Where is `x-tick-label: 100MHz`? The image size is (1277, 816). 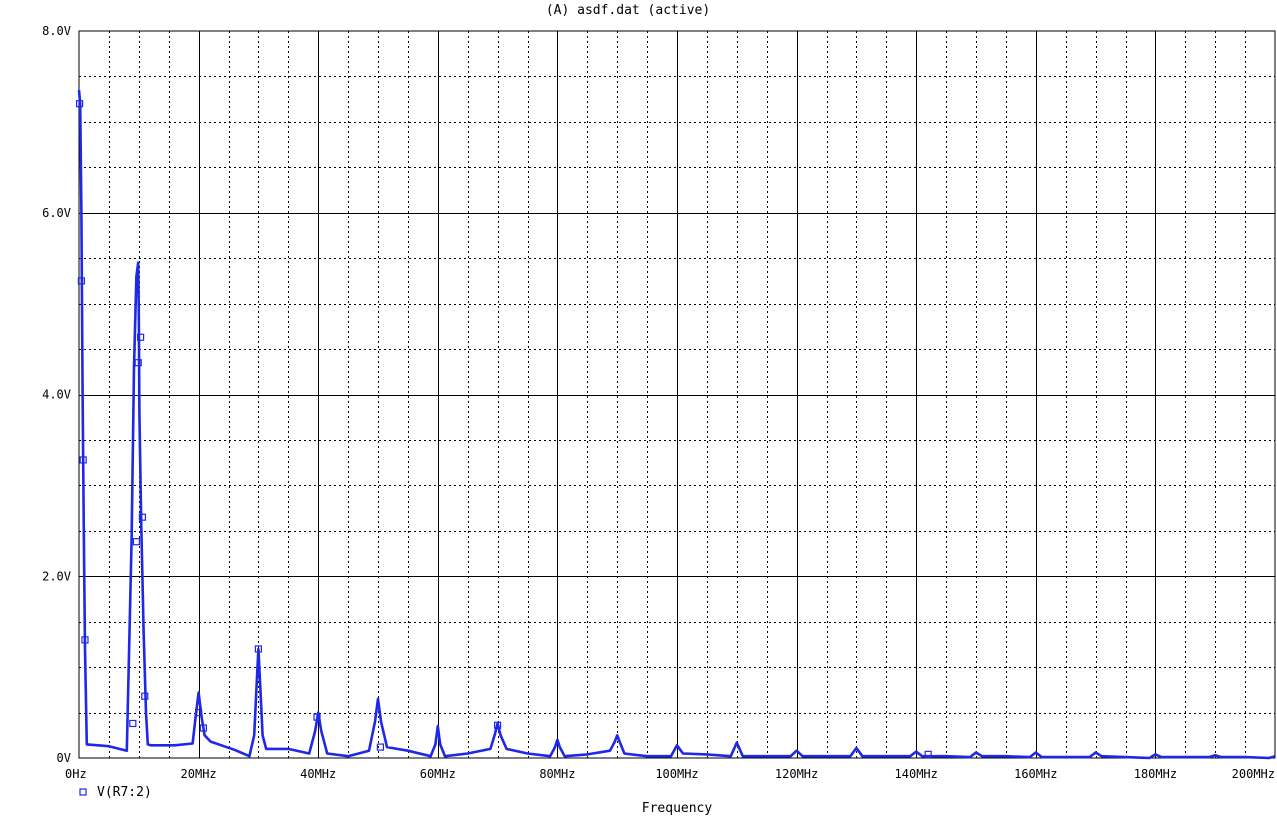 x-tick-label: 100MHz is located at coordinates (676, 774).